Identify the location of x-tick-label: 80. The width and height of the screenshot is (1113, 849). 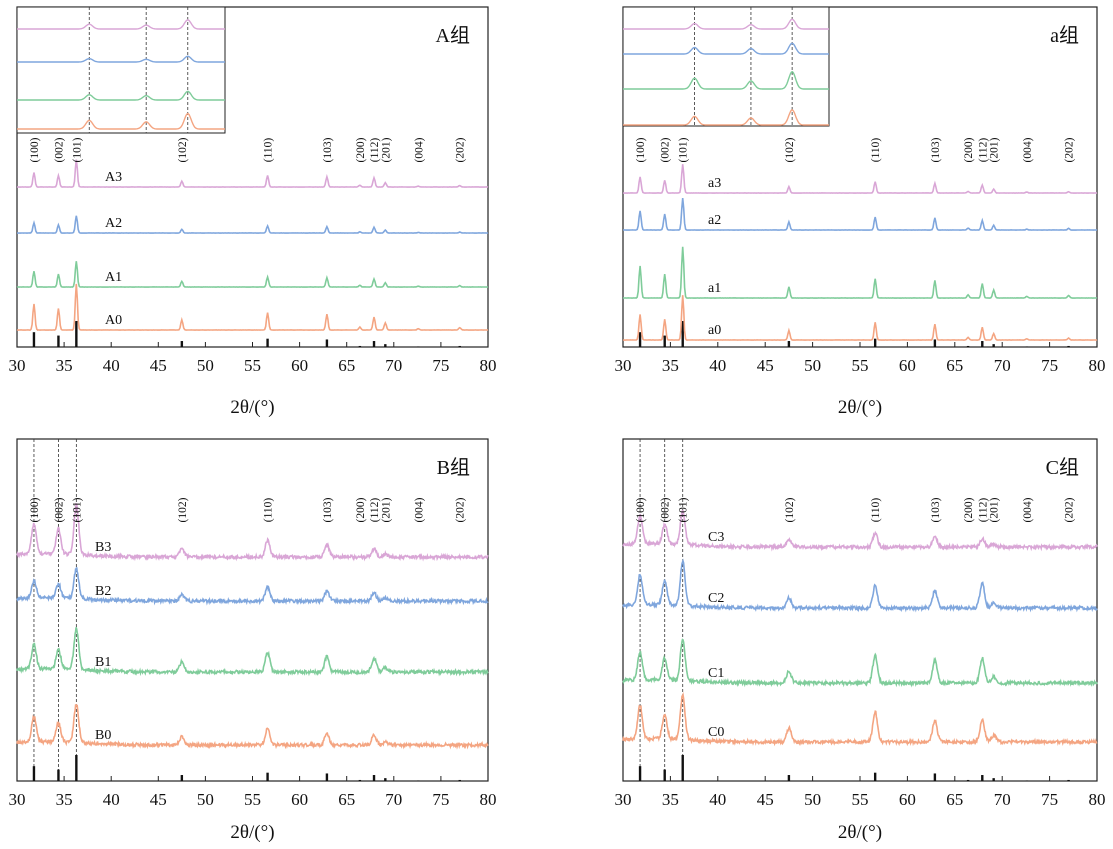
(1097, 799).